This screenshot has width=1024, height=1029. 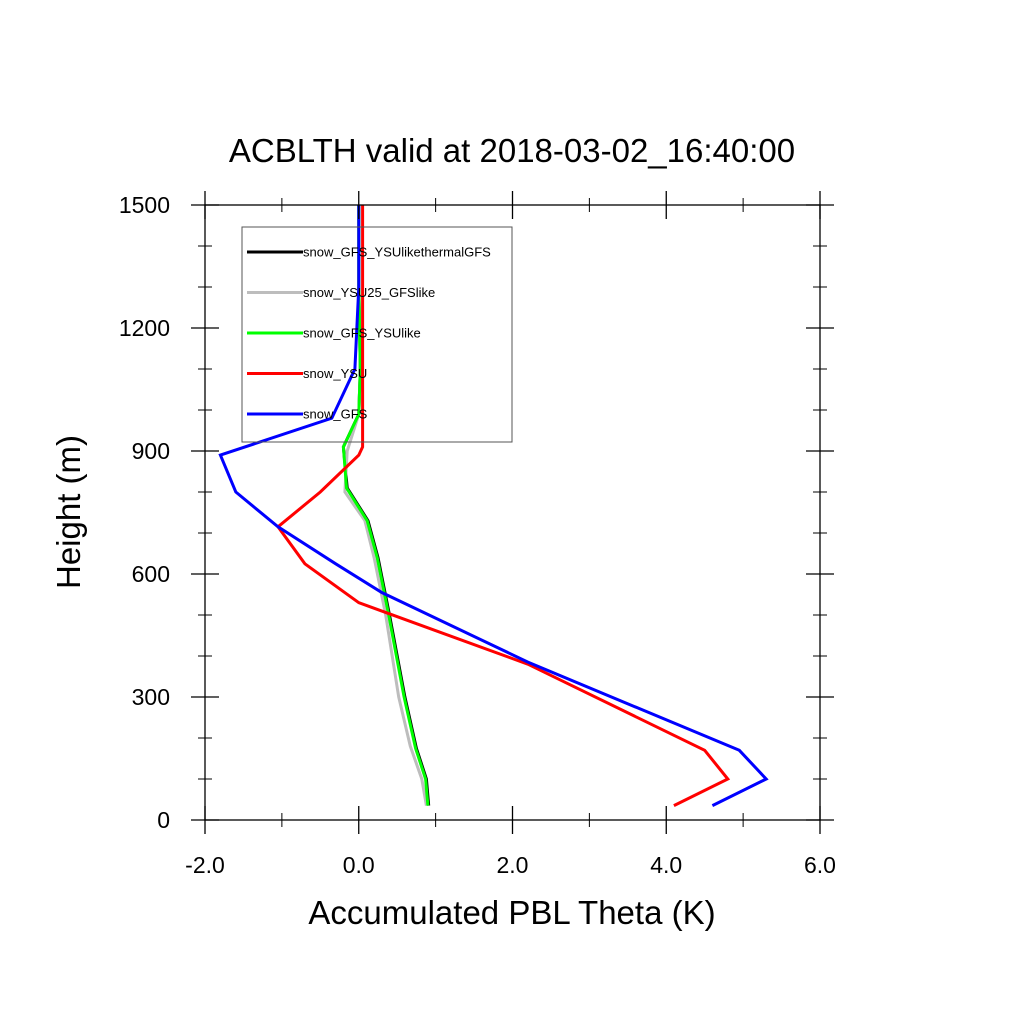 I want to click on legend-label: snow_YSU, so click(x=335, y=373).